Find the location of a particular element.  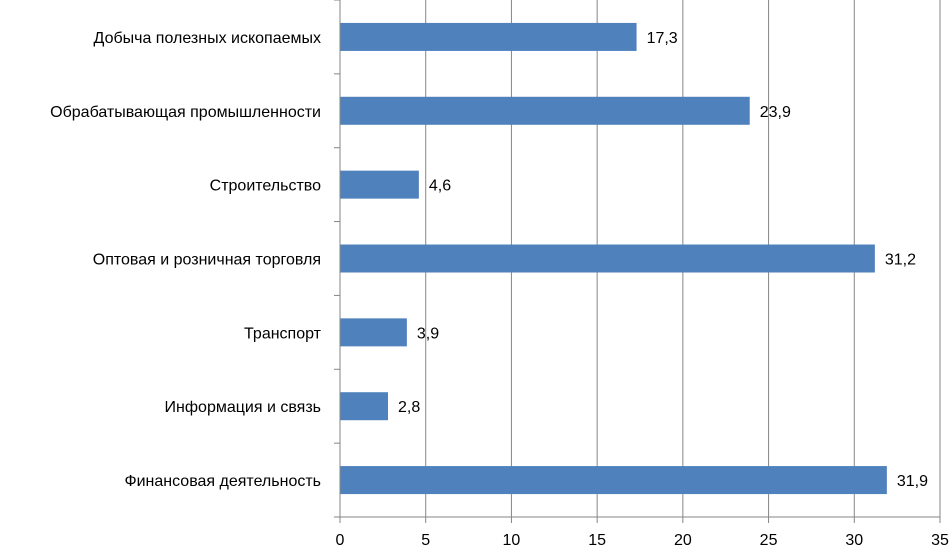

x-tick-label-0: 0 is located at coordinates (340, 540).